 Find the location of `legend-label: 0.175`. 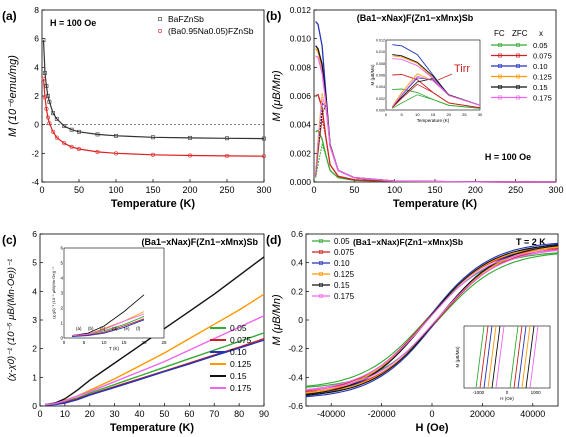

legend-label: 0.175 is located at coordinates (344, 296).